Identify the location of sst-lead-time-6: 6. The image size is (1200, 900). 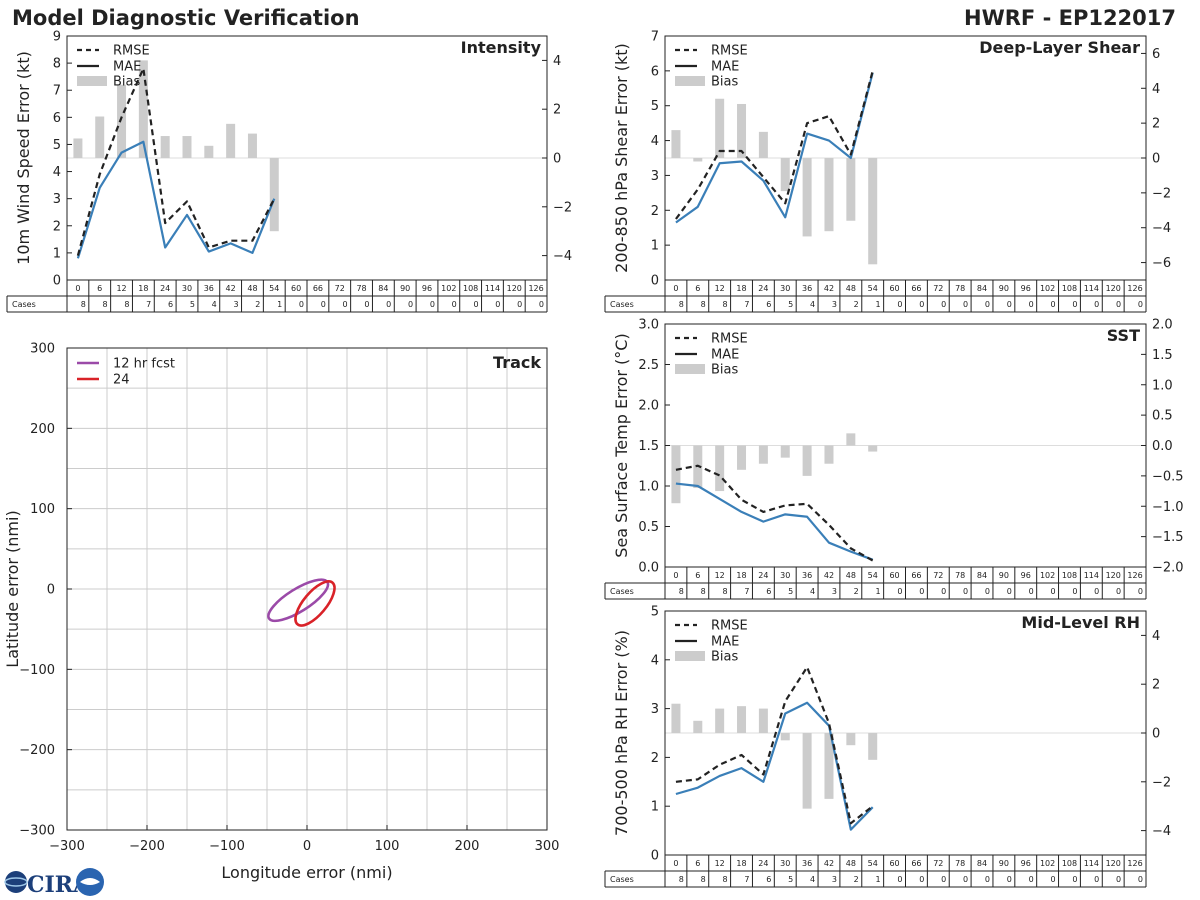
(697, 575).